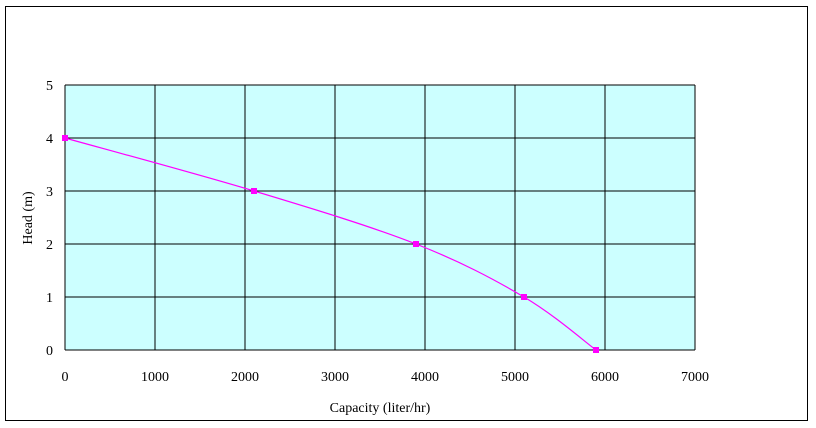 The image size is (816, 428). Describe the element at coordinates (605, 377) in the screenshot. I see `x-tick-label: 6000` at that location.